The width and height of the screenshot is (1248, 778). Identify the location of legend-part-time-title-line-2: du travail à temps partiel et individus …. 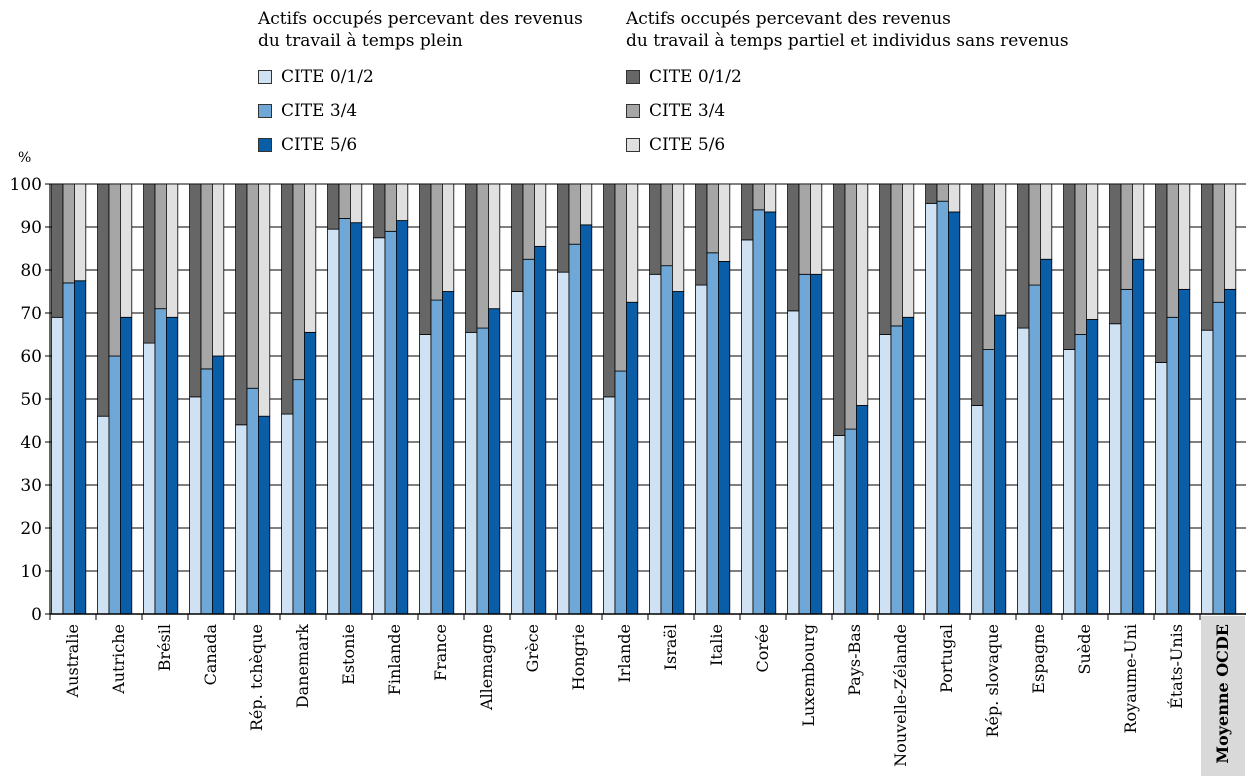
(847, 41).